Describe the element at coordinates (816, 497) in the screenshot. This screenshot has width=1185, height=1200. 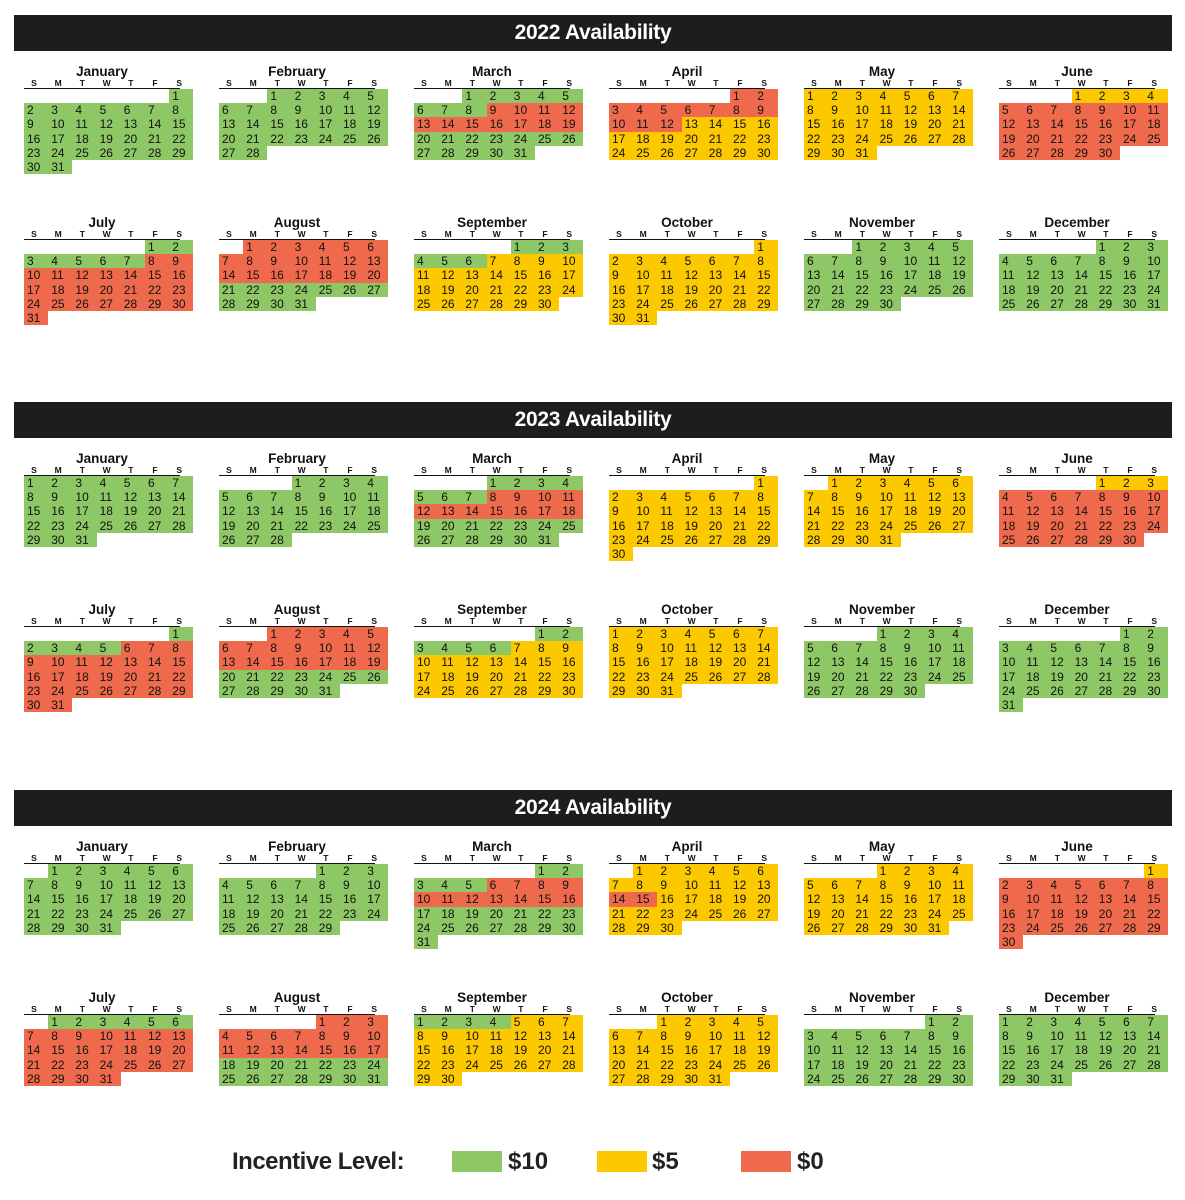
I see `day-cell: 7` at that location.